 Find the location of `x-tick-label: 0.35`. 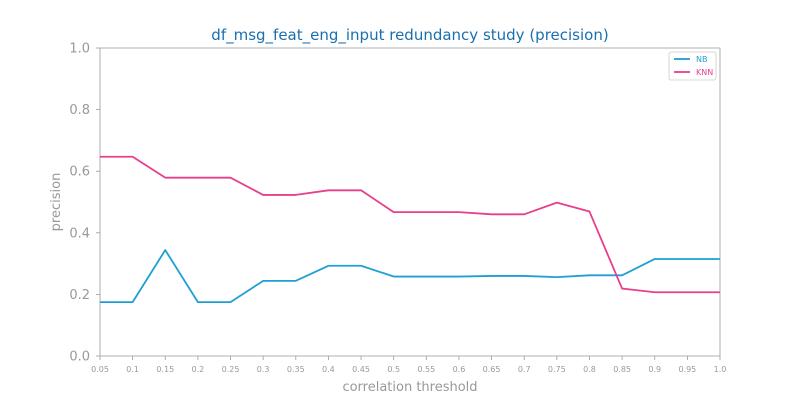

x-tick-label: 0.35 is located at coordinates (296, 369).